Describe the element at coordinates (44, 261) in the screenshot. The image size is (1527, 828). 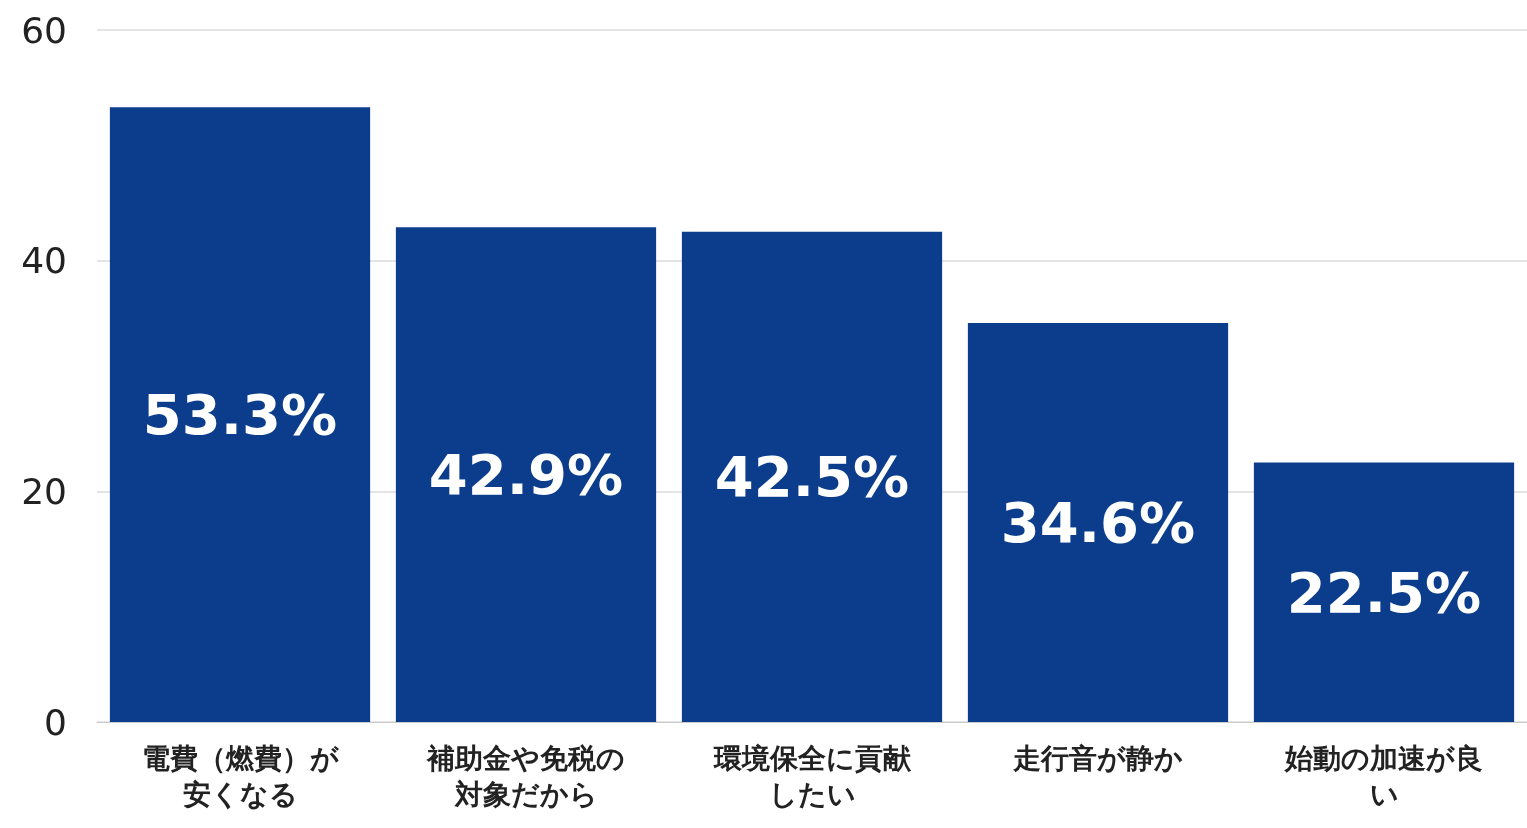
I see `y-tick-label: 40` at that location.